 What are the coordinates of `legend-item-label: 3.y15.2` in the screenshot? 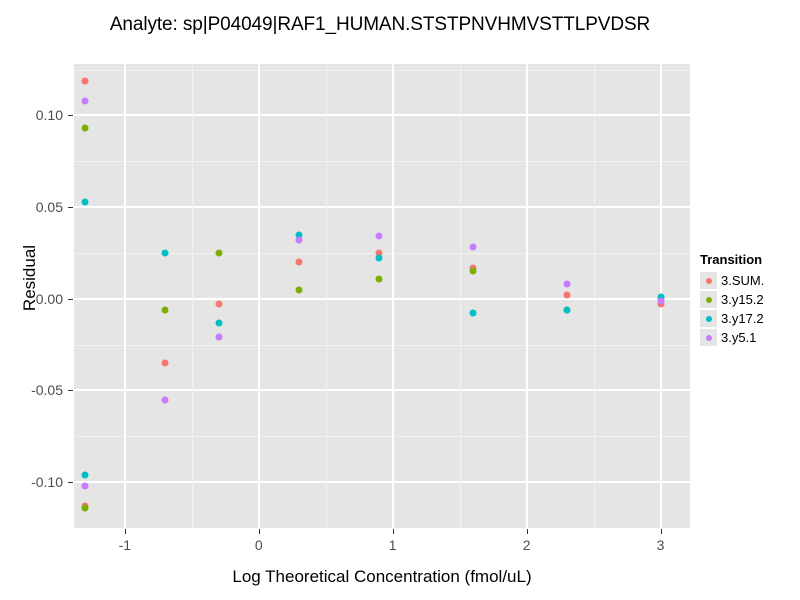 It's located at (742, 299).